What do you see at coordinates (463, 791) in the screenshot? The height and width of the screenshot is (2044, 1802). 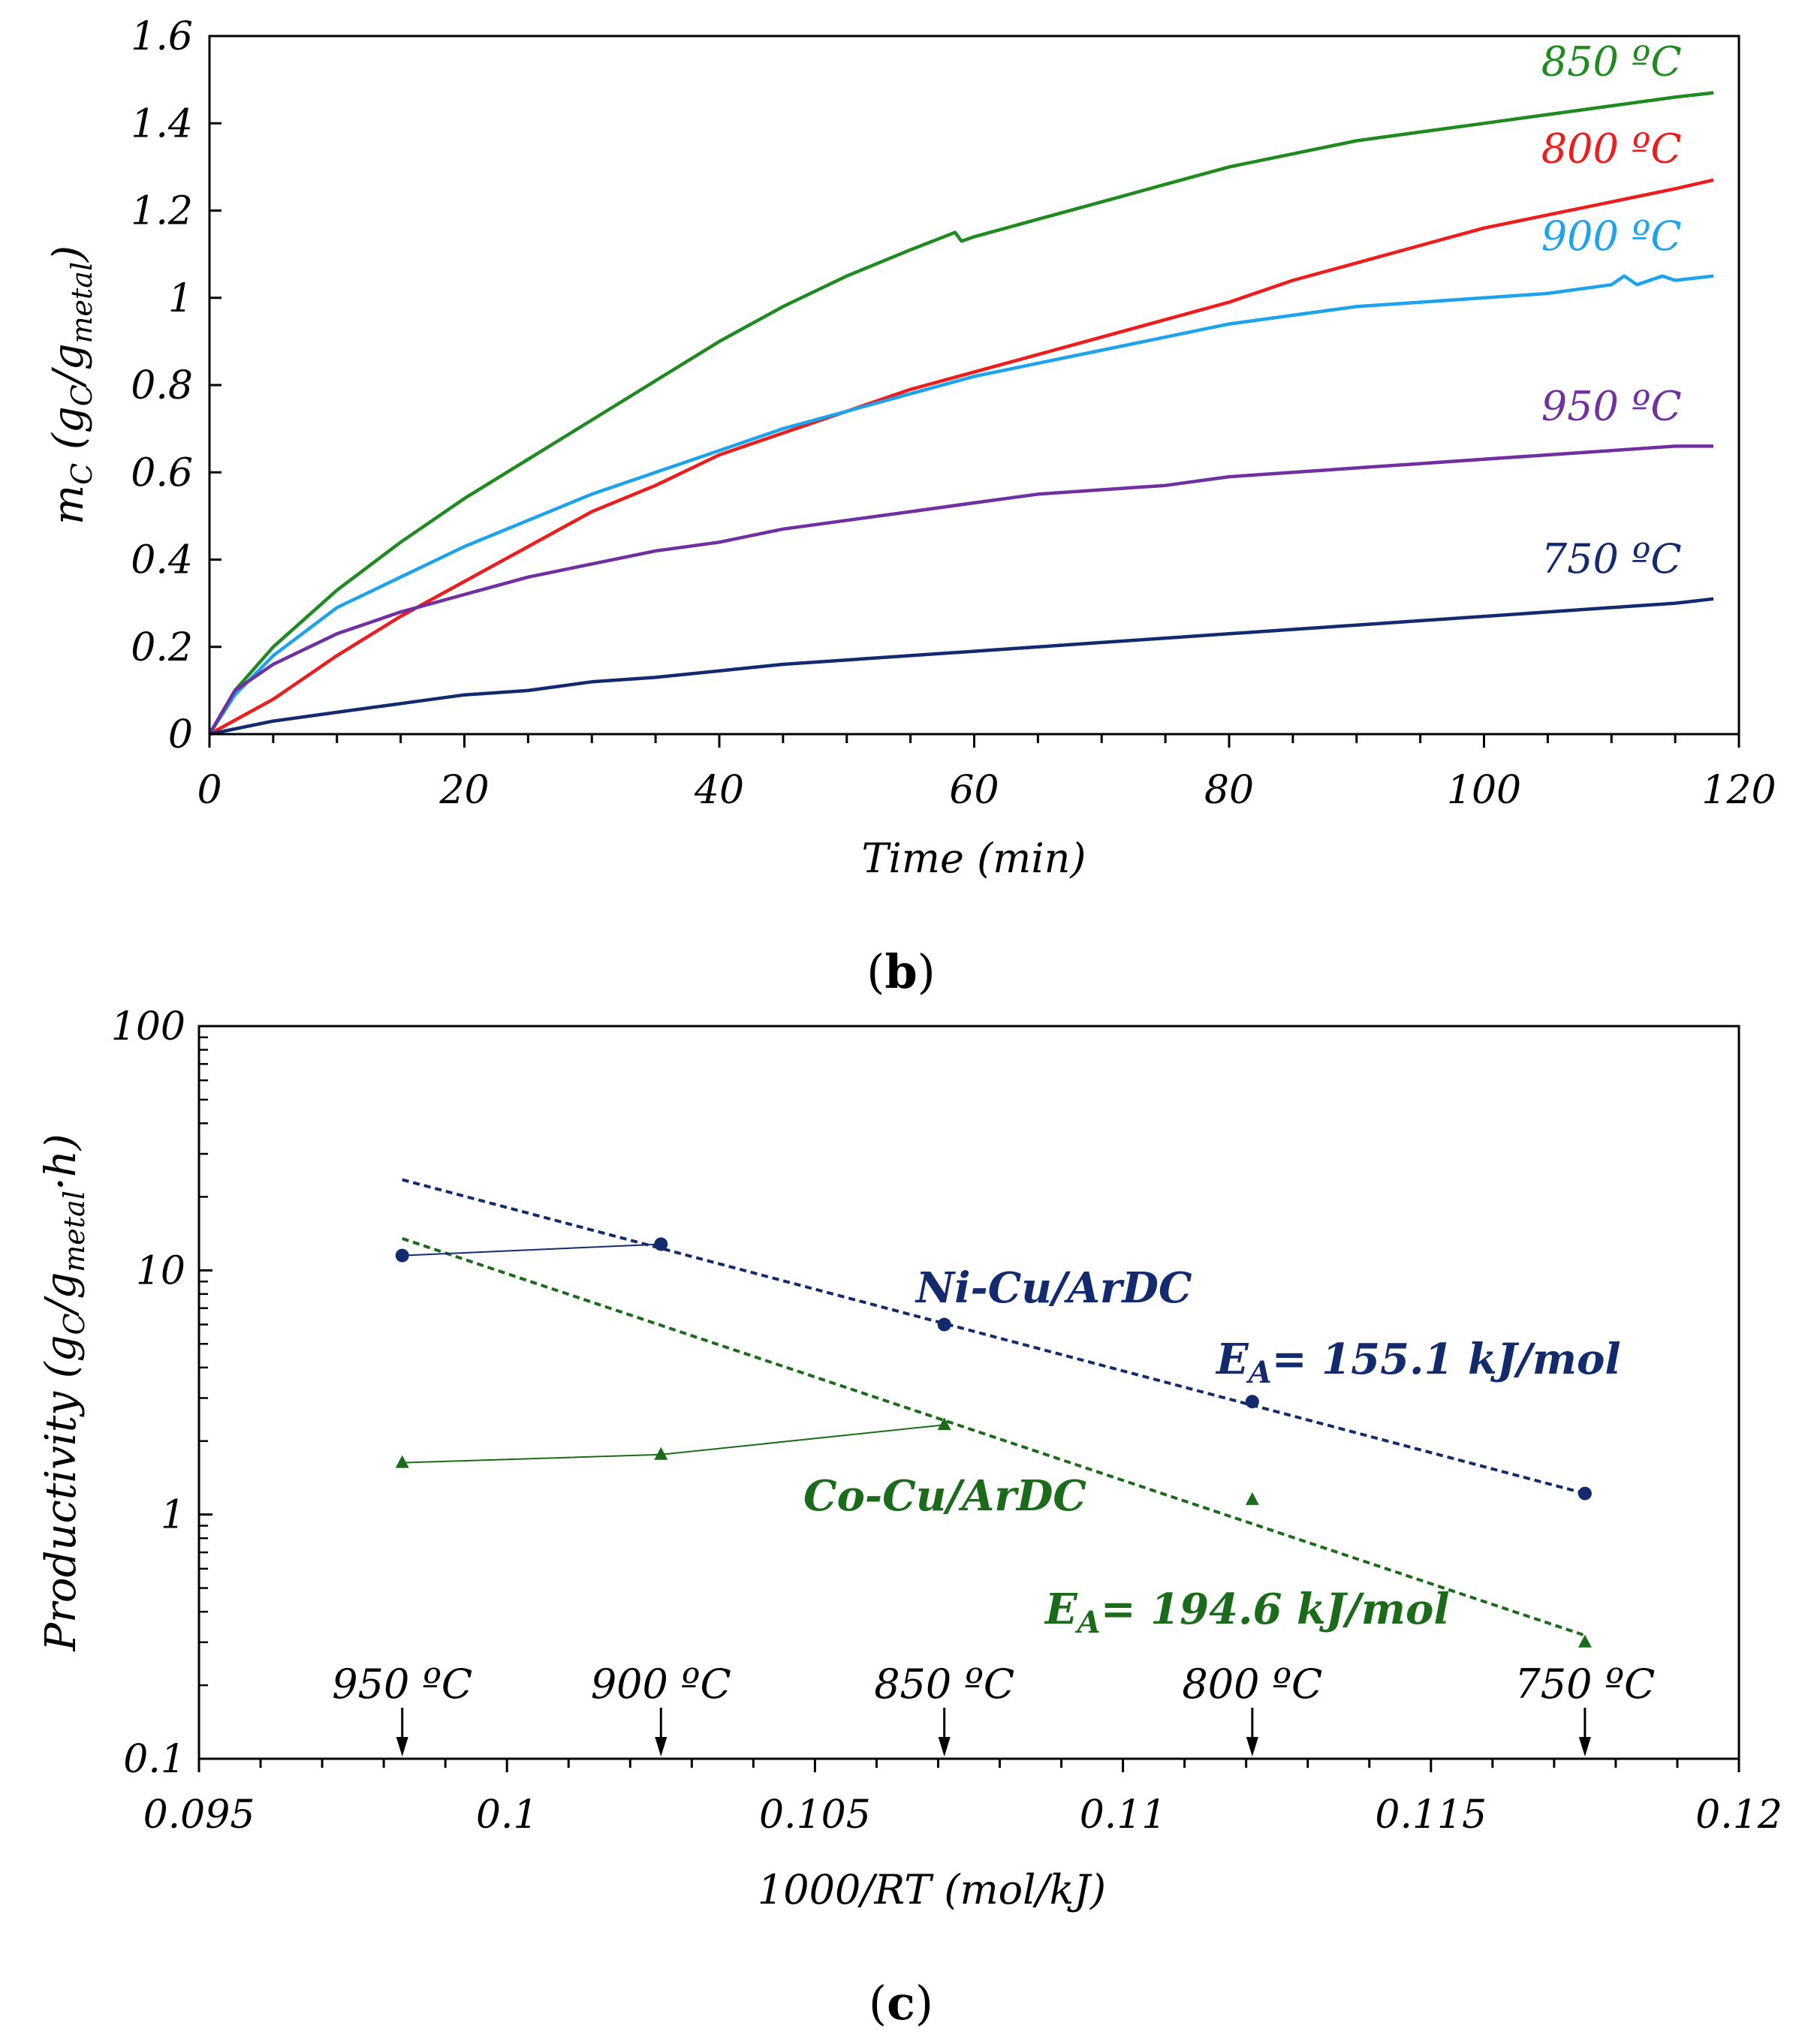 I see `b-x-tick-label: 20` at bounding box center [463, 791].